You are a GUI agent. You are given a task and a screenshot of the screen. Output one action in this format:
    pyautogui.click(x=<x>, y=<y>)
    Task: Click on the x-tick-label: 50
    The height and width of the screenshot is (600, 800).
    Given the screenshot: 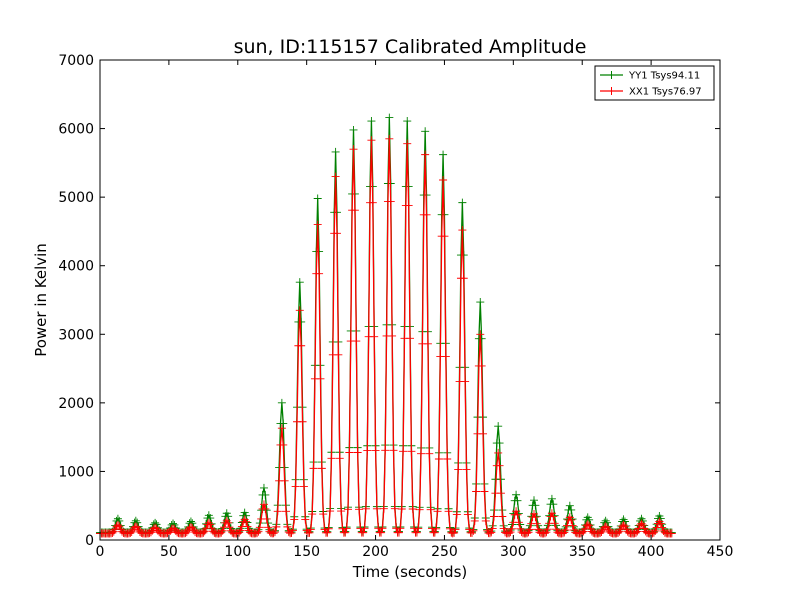 What is the action you would take?
    pyautogui.click(x=169, y=552)
    